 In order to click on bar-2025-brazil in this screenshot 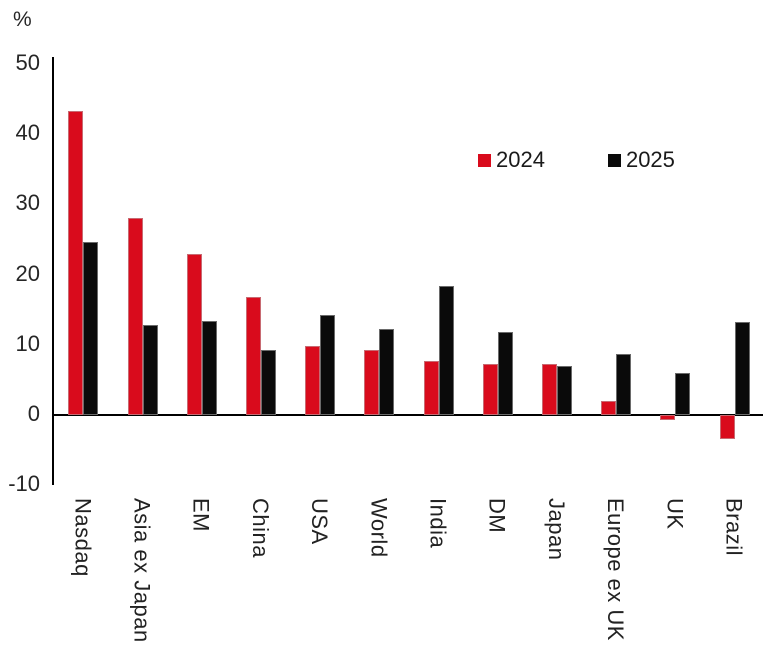, I will do `click(742, 368)`.